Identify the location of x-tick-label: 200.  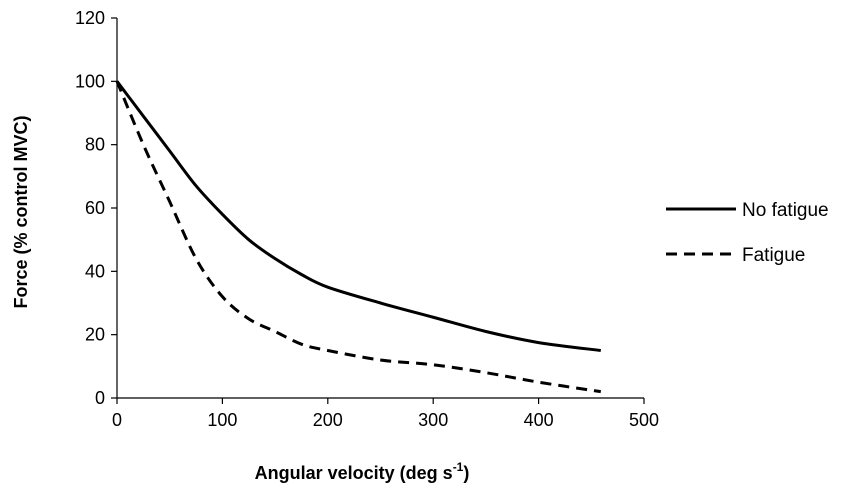
(328, 420).